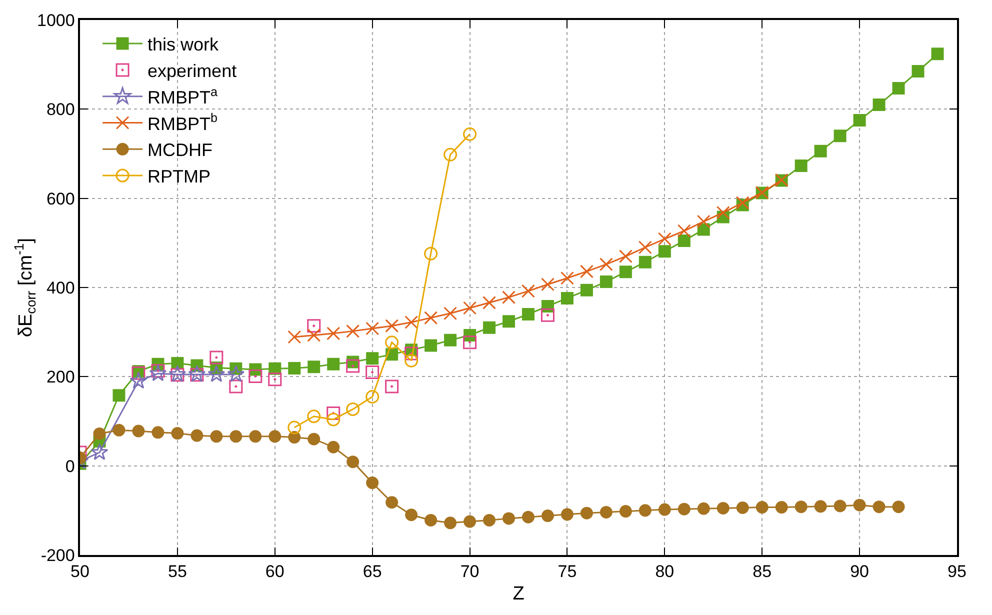 The height and width of the screenshot is (615, 992). What do you see at coordinates (860, 572) in the screenshot?
I see `x-tick-label: 90` at bounding box center [860, 572].